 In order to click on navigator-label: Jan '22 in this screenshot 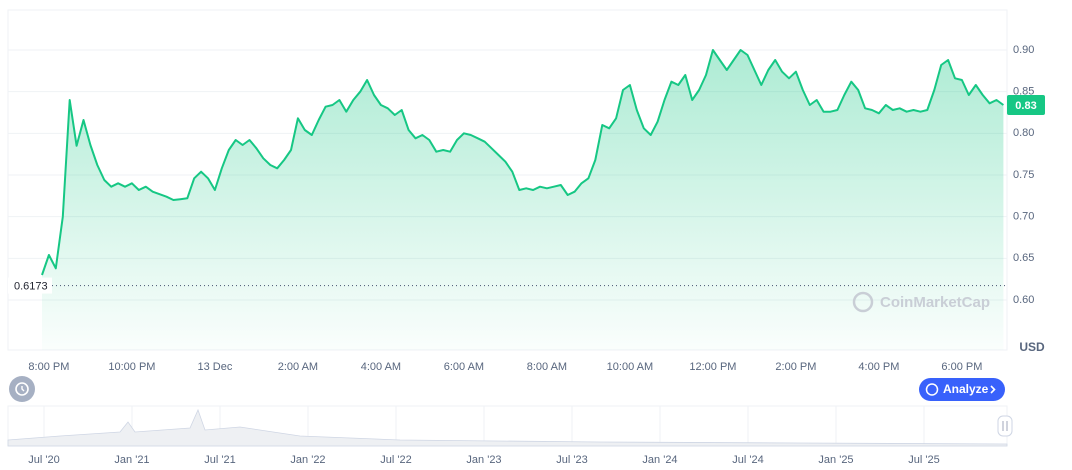, I will do `click(307, 460)`.